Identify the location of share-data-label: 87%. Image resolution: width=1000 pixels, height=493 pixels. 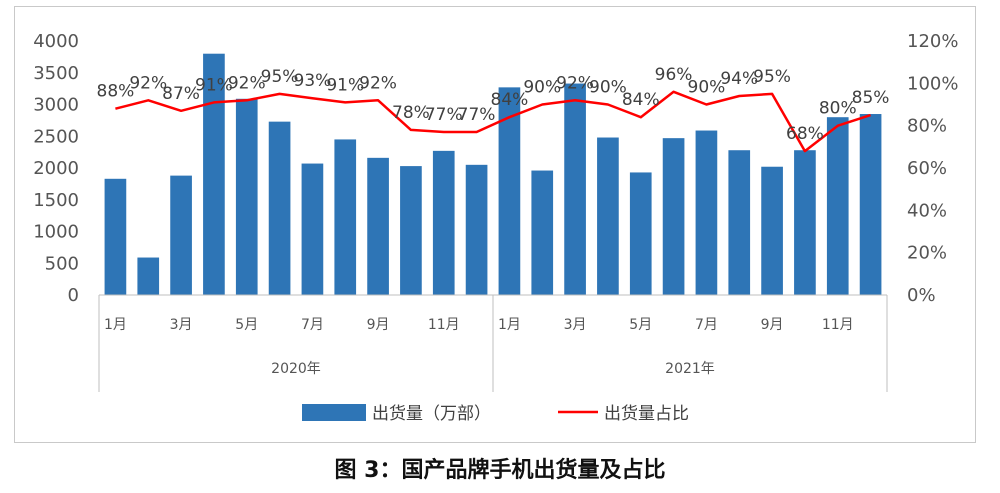
(181, 94).